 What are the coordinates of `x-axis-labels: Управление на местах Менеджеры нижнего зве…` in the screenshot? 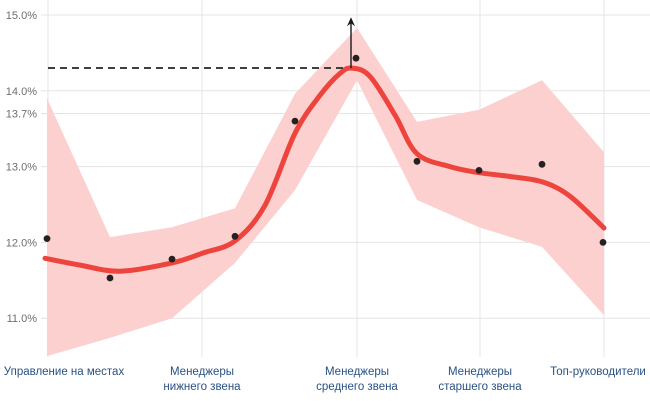 It's located at (325, 379).